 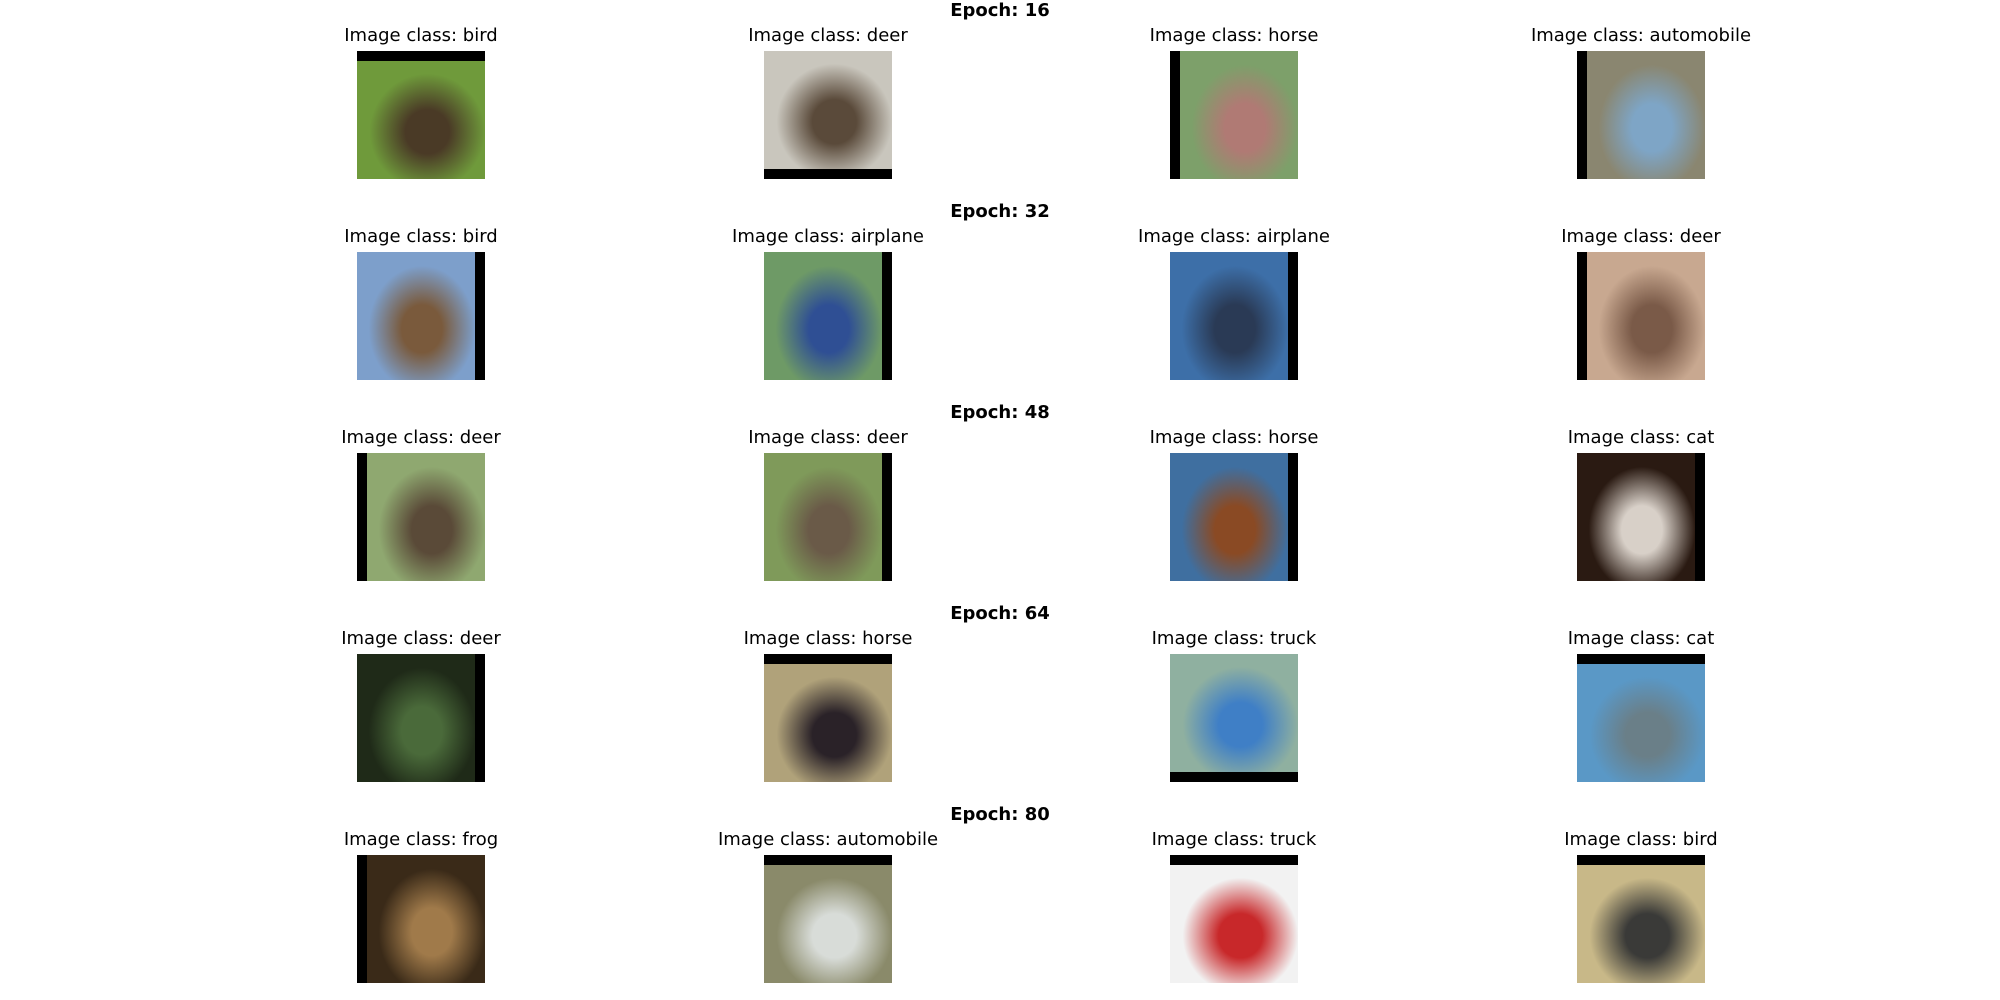 I want to click on grid-cell: Image class: frog, so click(x=421, y=906).